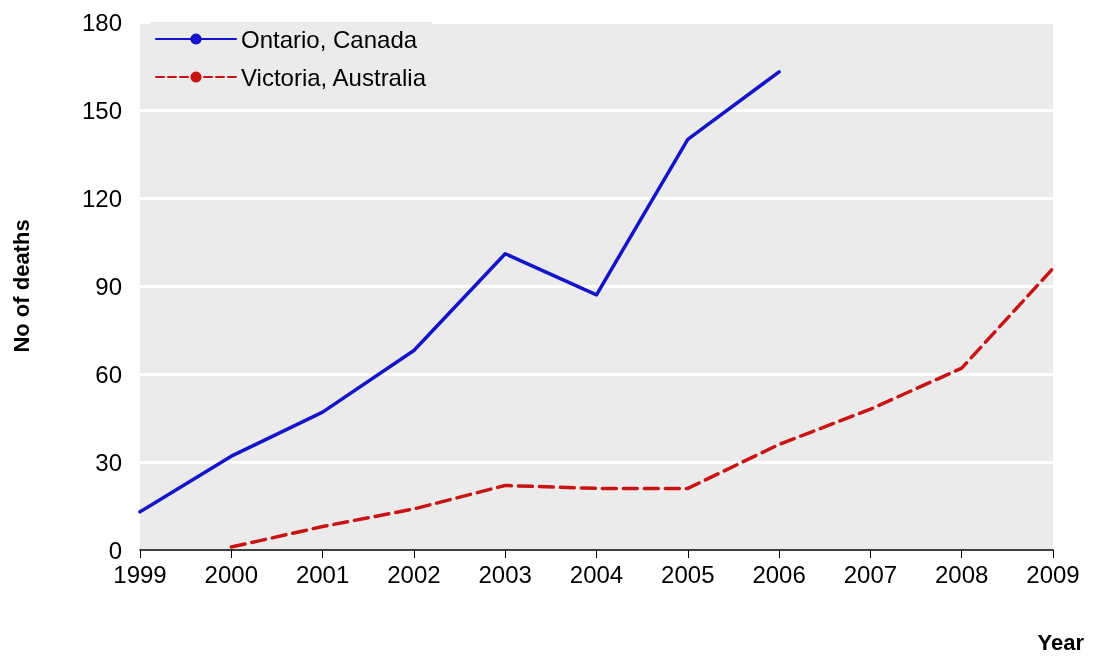 This screenshot has height=662, width=1095. Describe the element at coordinates (505, 574) in the screenshot. I see `x-tick-label: 2003` at that location.